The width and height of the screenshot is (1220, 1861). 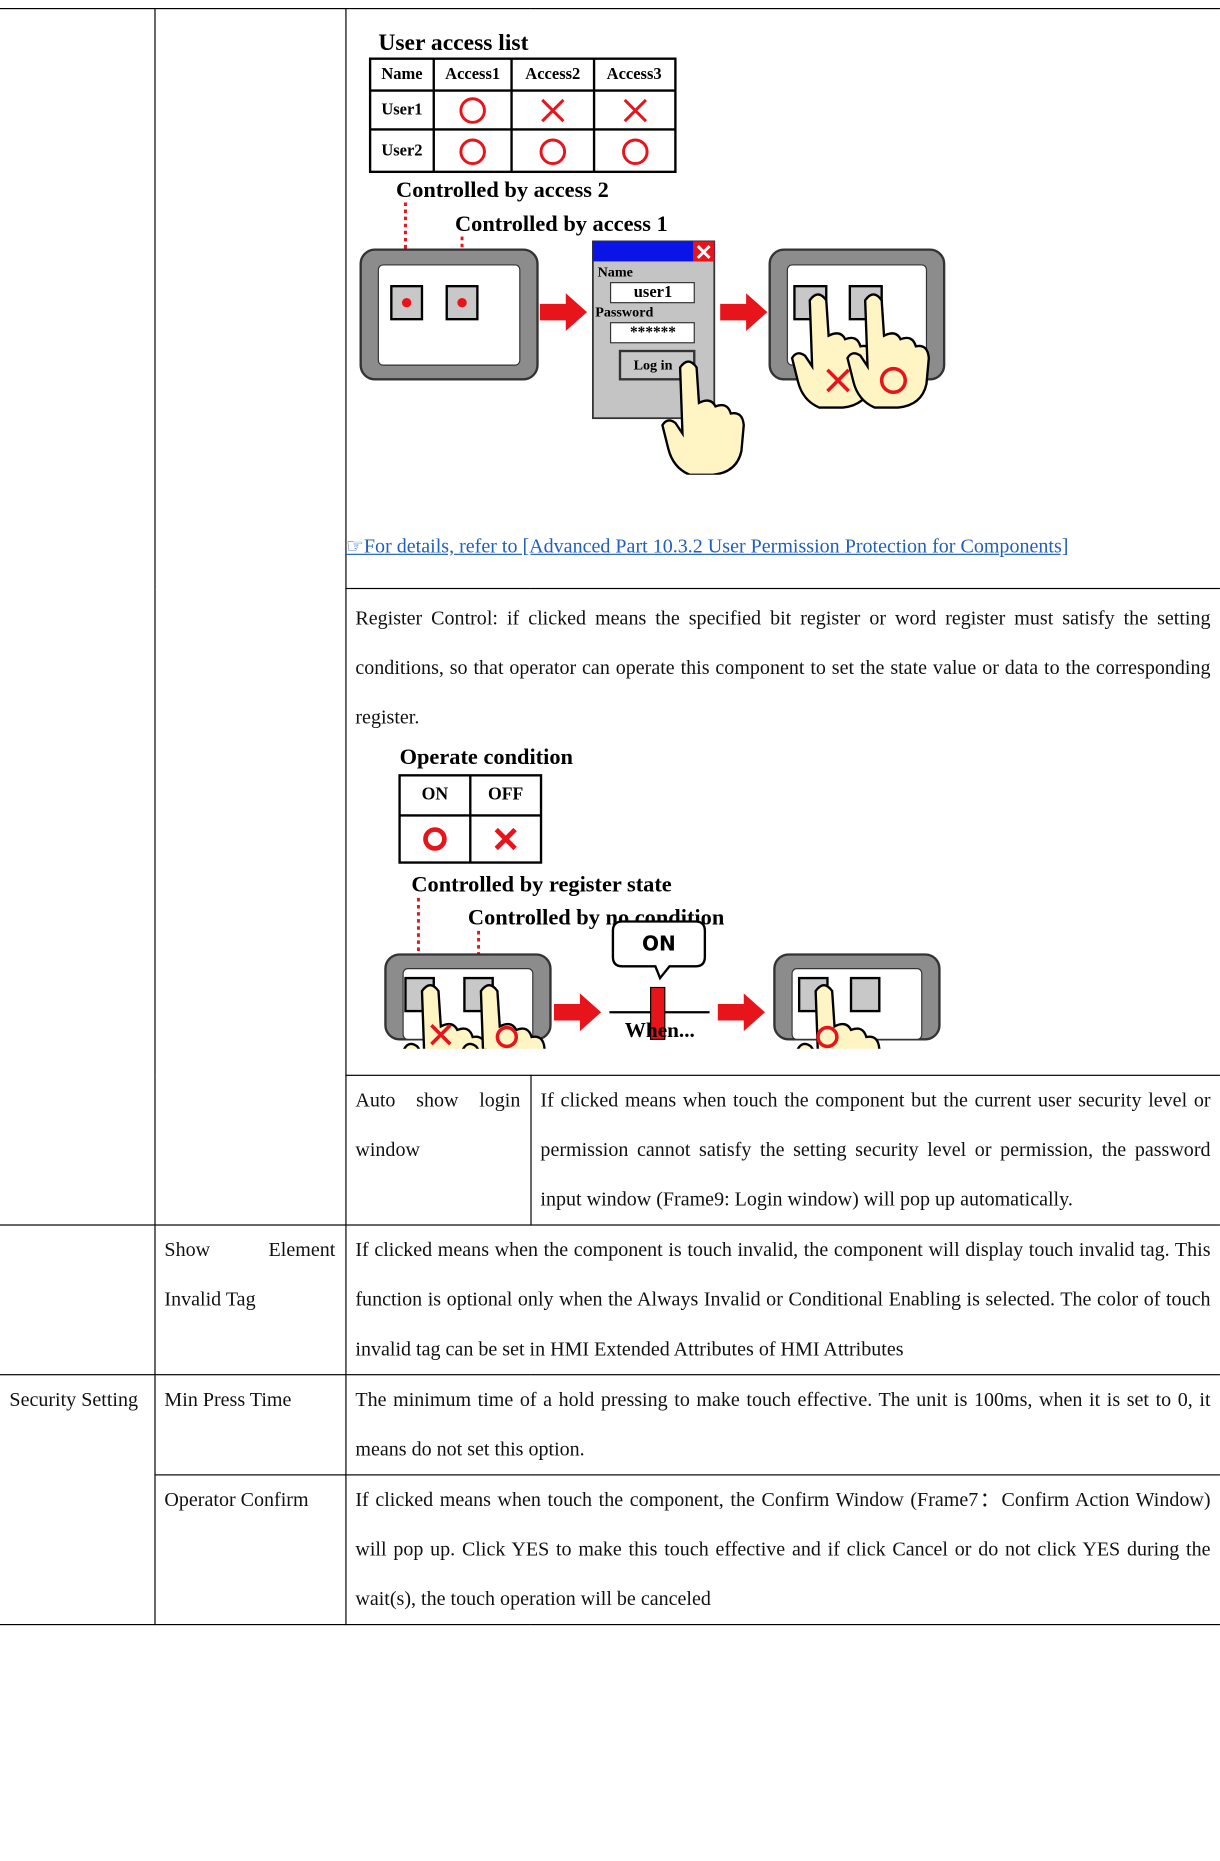 What do you see at coordinates (249, 1550) in the screenshot?
I see `item-cell: Operator Confirm` at bounding box center [249, 1550].